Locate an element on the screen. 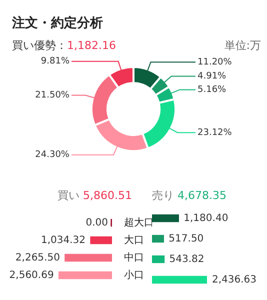  data-label: 11.20% is located at coordinates (215, 62).